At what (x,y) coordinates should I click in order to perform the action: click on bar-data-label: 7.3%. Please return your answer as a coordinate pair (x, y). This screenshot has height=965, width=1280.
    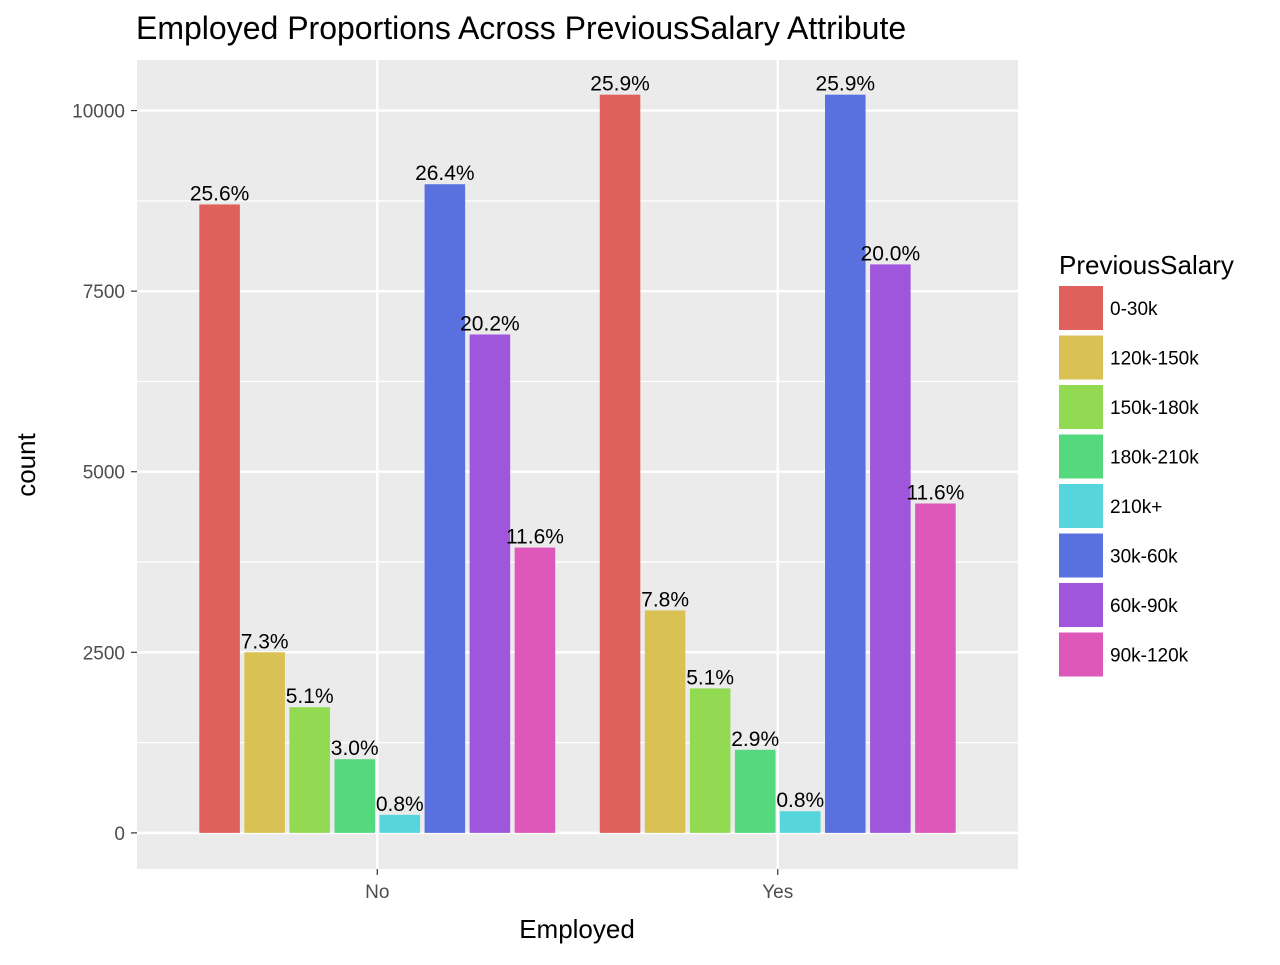
    Looking at the image, I should click on (265, 641).